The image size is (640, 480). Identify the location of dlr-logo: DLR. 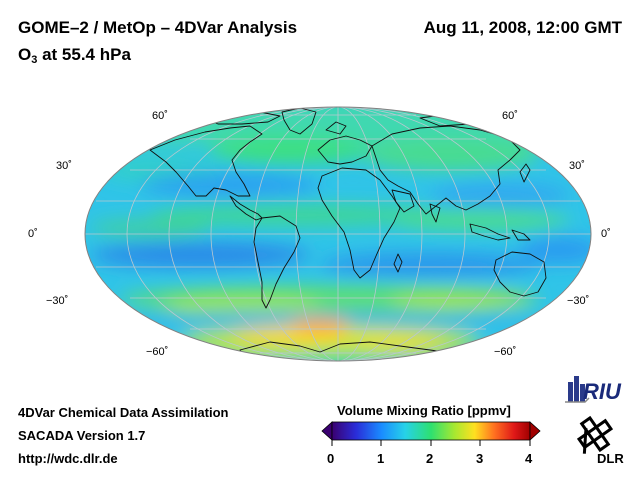
(597, 441).